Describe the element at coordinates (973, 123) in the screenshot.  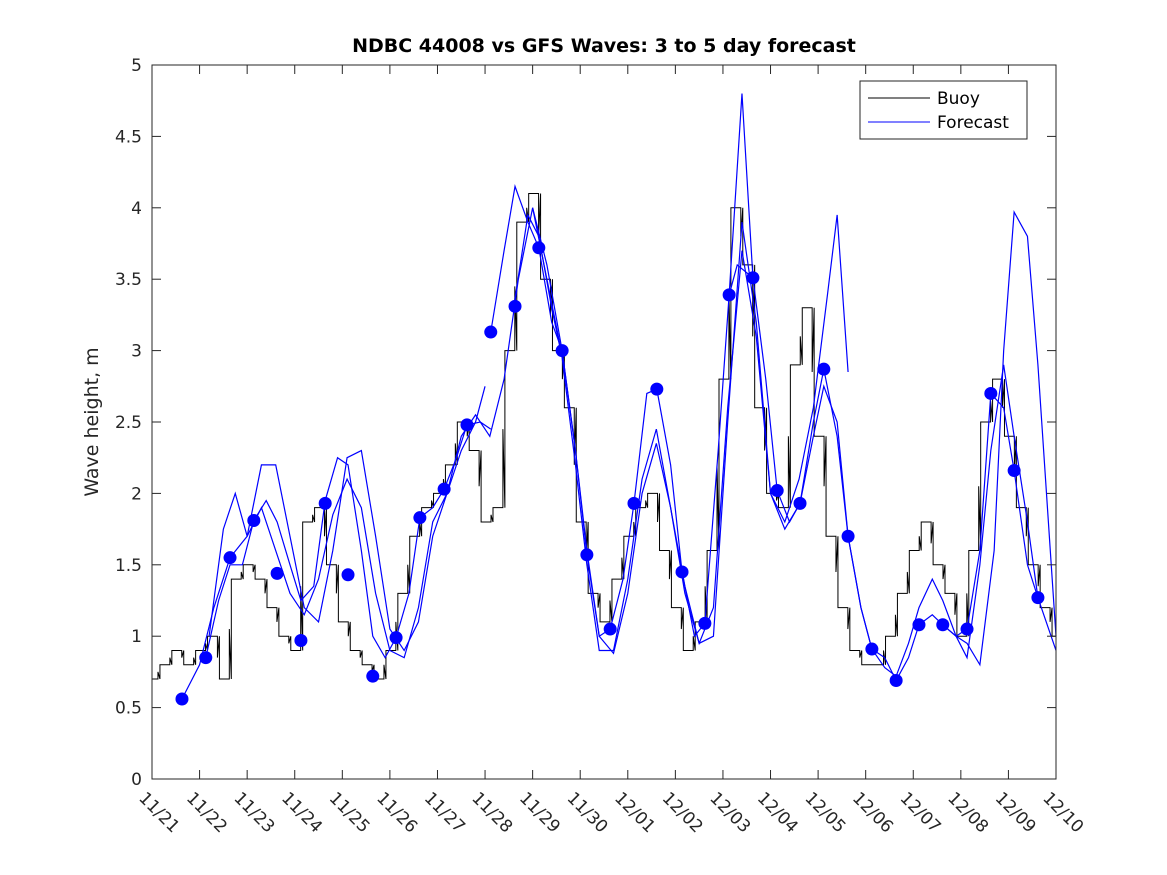
I see `legend-label-forecast: Forecast` at that location.